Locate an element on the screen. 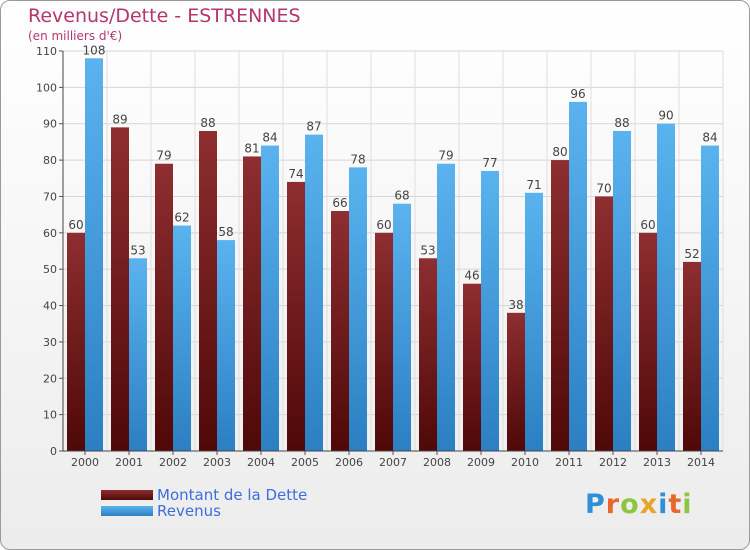 Image resolution: width=750 pixels, height=550 pixels. legend-swatch-revenus is located at coordinates (127, 511).